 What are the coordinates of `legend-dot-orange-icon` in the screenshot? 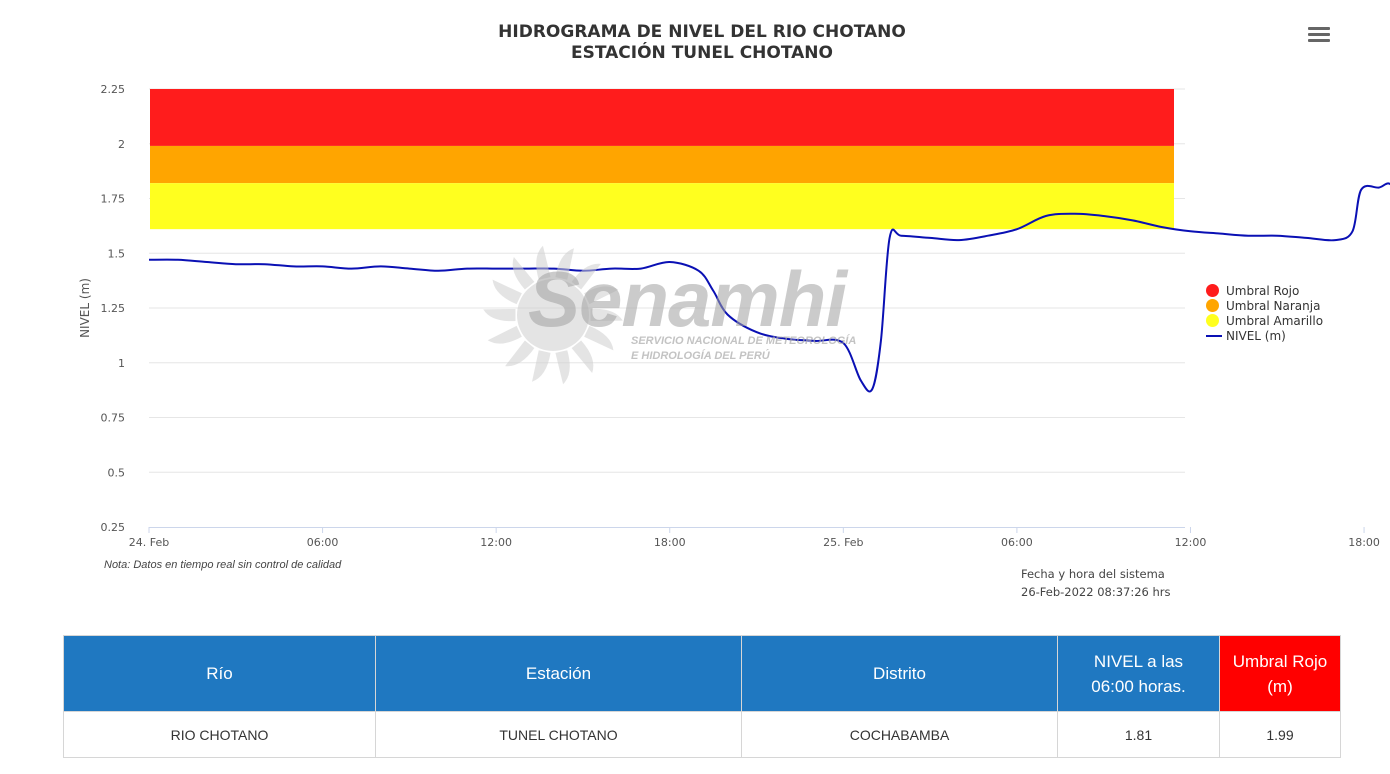 It's located at (1212, 305).